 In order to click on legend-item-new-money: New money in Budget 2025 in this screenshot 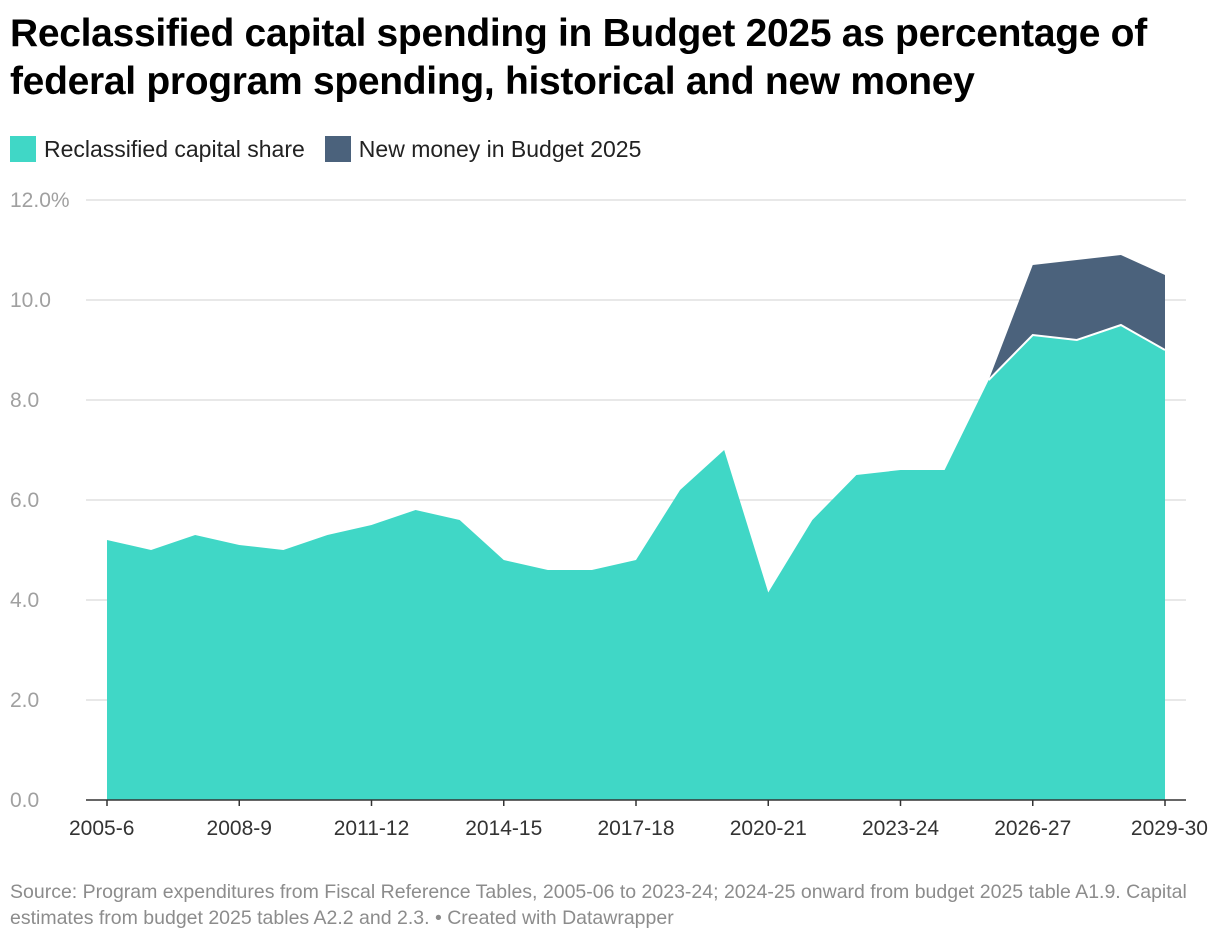, I will do `click(483, 149)`.